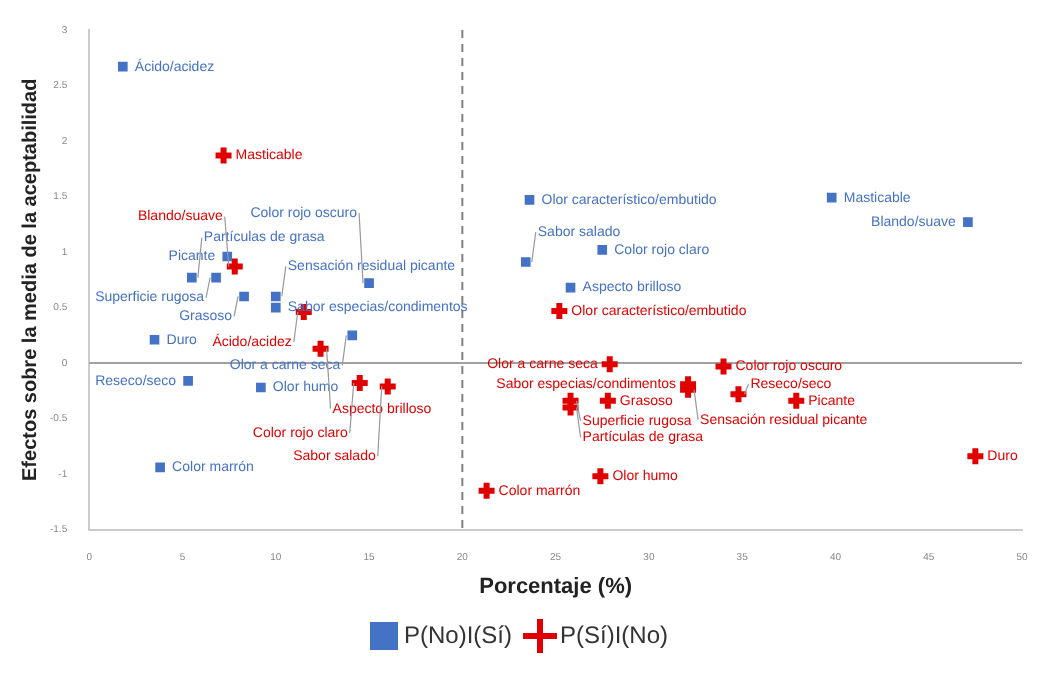 Image resolution: width=1052 pixels, height=684 pixels. Describe the element at coordinates (458, 634) in the screenshot. I see `legend-label: P(No)I(Sí)` at that location.